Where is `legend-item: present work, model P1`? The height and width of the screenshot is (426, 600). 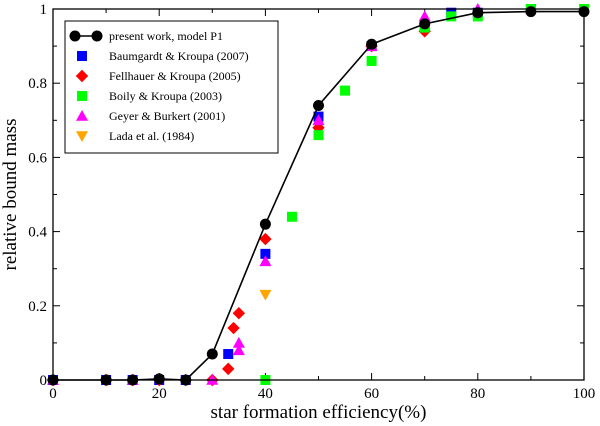 legend-item: present work, model P1 is located at coordinates (146, 36).